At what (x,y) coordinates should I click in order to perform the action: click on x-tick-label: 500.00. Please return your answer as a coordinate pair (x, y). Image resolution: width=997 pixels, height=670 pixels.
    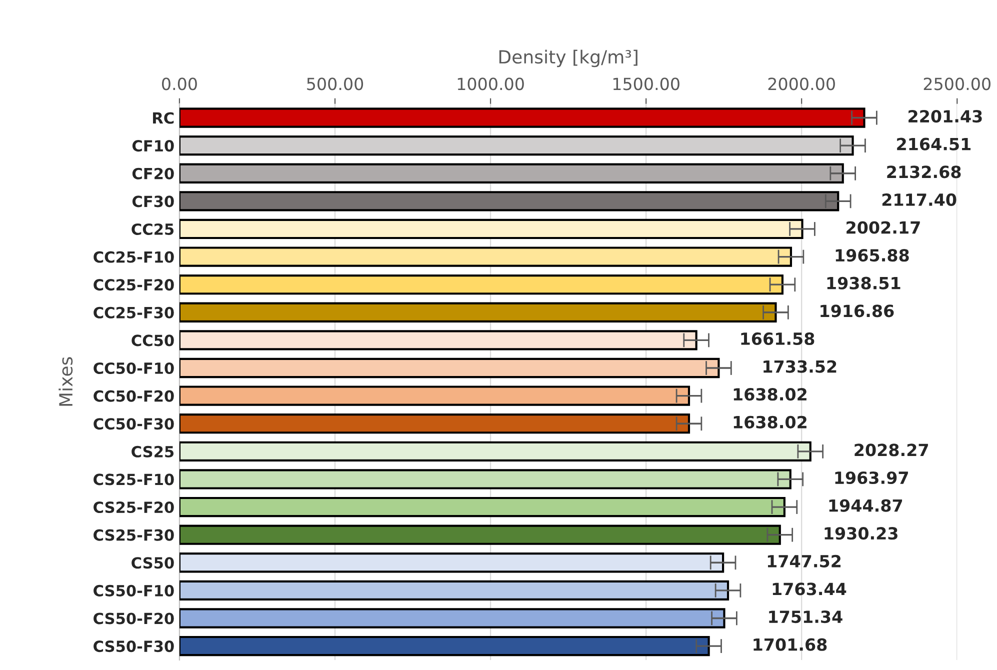
    Looking at the image, I should click on (335, 84).